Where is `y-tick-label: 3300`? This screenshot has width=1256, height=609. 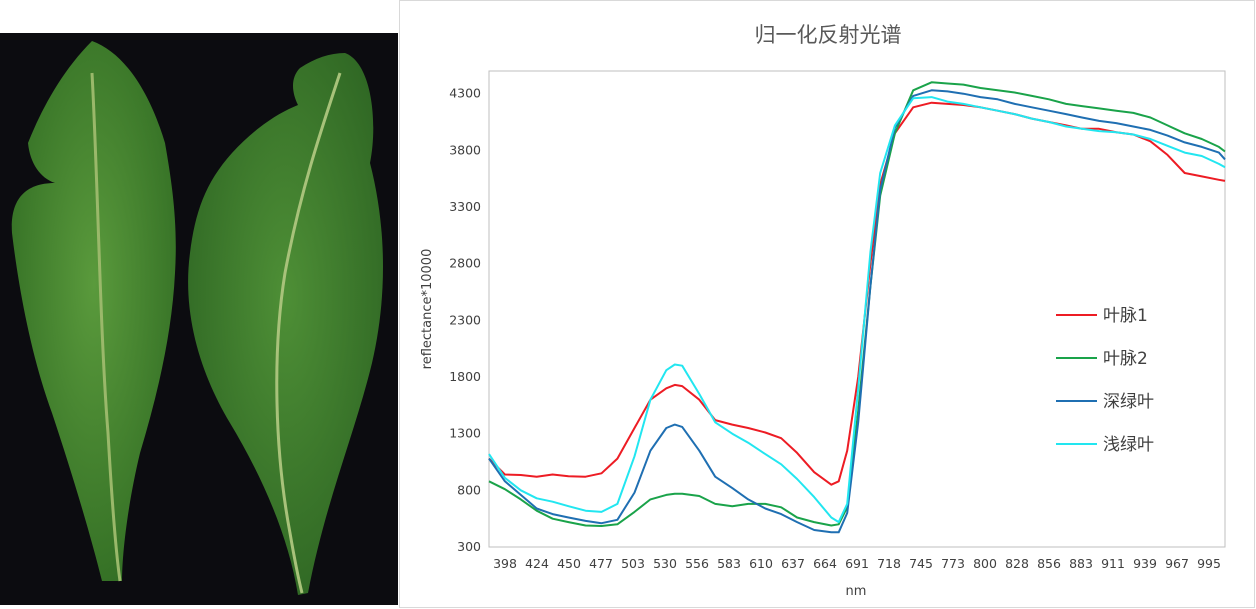
y-tick-label: 3300 is located at coordinates (465, 206).